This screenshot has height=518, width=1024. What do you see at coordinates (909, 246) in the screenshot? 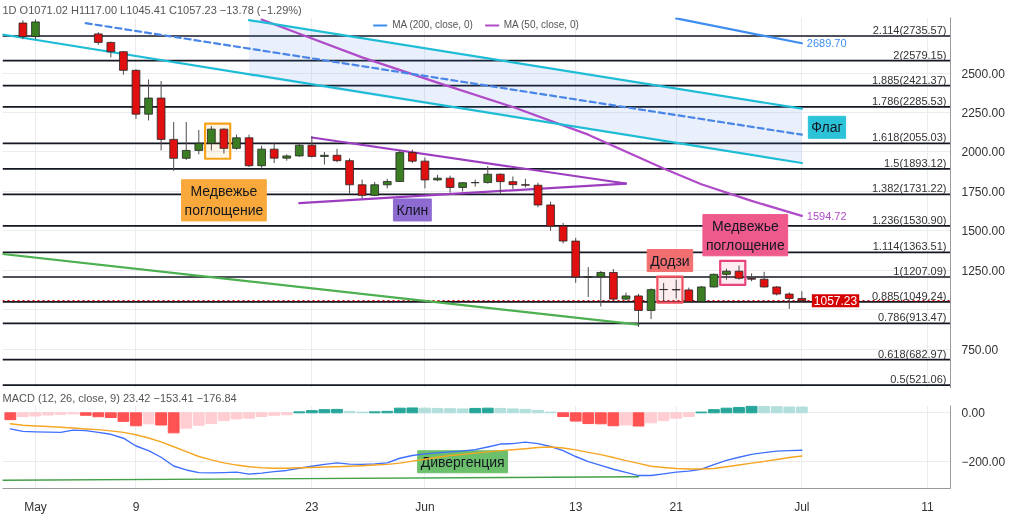
I see `ref-line-label: 1.114(1363.51)` at bounding box center [909, 246].